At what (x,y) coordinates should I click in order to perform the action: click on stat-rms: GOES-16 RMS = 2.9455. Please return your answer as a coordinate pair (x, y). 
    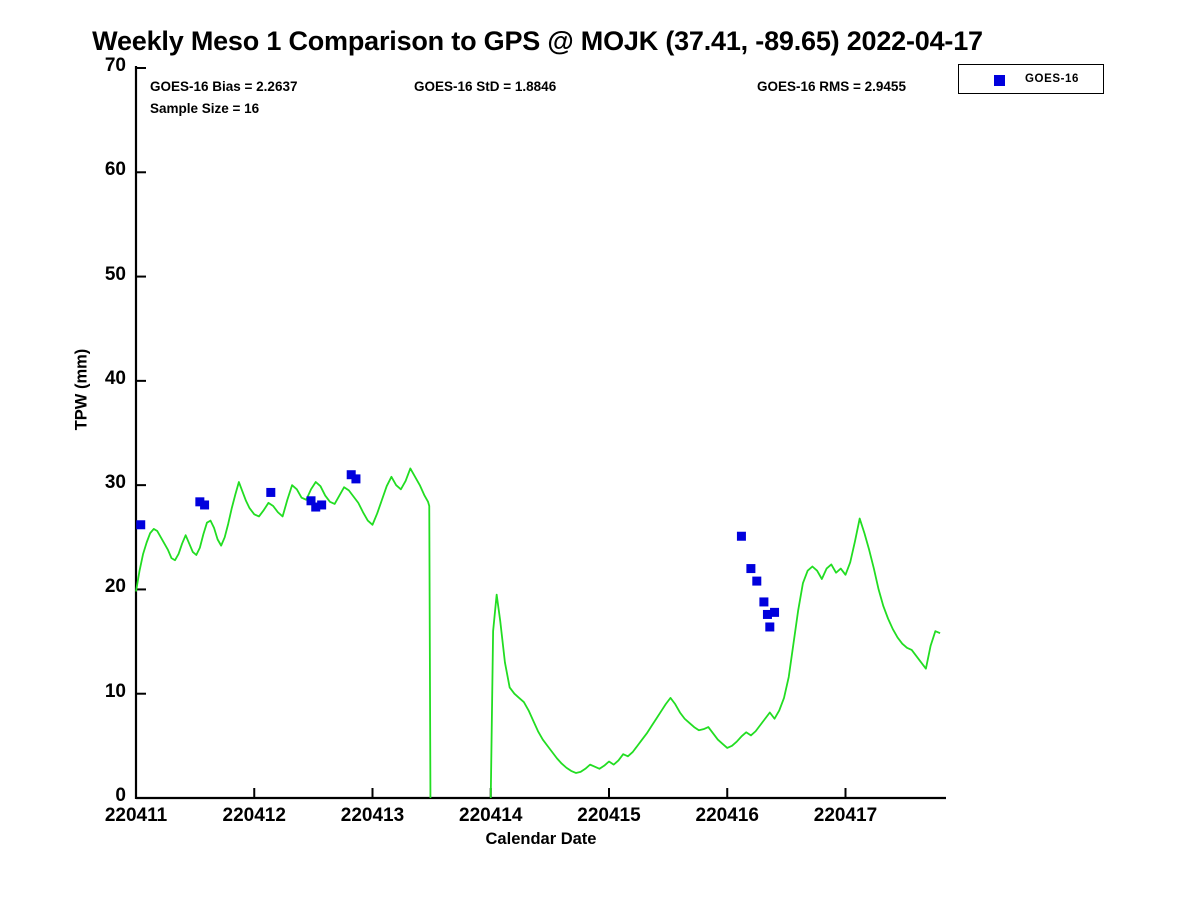
    Looking at the image, I should click on (831, 86).